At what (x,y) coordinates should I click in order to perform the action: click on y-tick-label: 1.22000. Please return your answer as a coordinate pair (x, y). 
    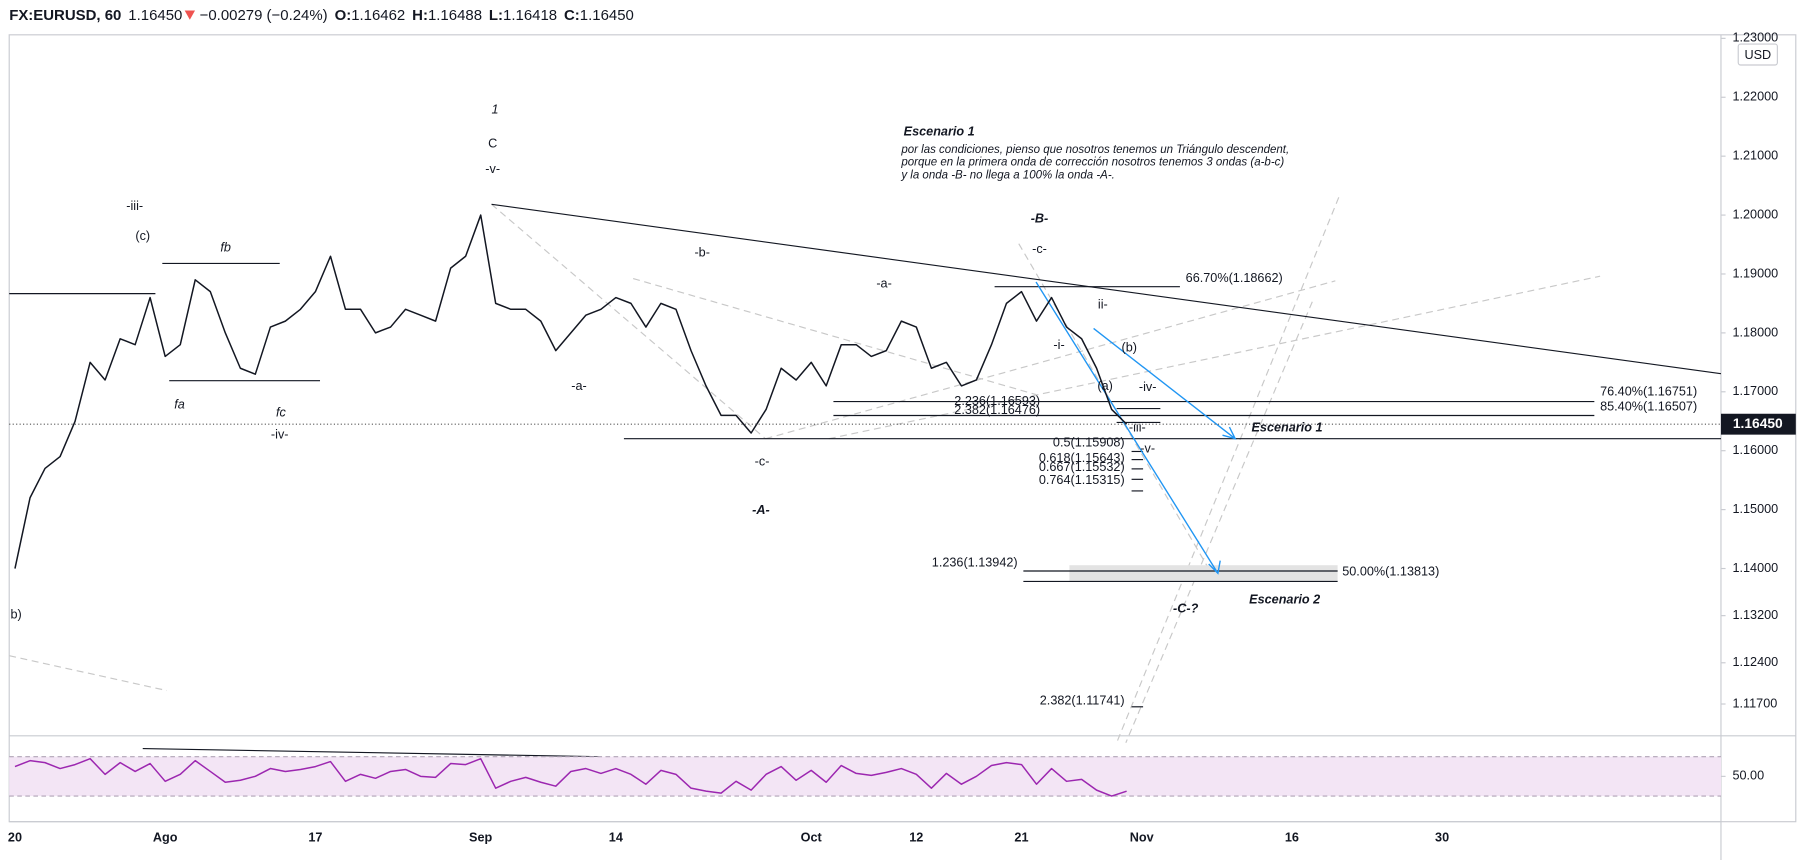
    Looking at the image, I should click on (1755, 96).